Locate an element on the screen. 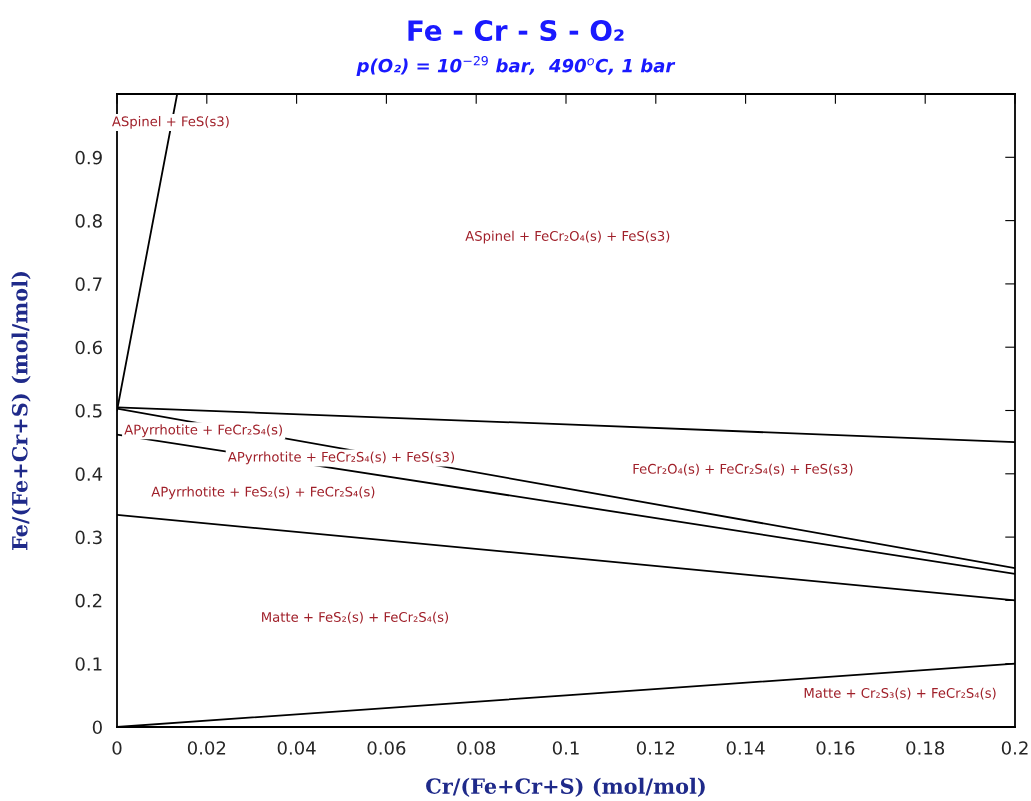  chart-title: Fe - Cr - S - O₂ is located at coordinates (516, 31).